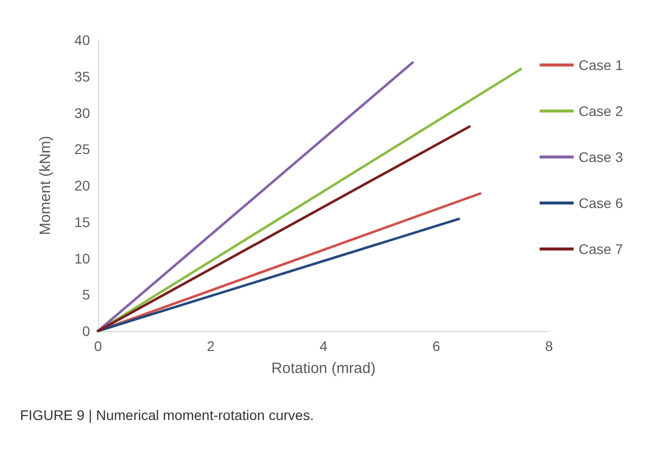 The image size is (655, 469). Describe the element at coordinates (324, 346) in the screenshot. I see `x-tick-label: 4` at that location.